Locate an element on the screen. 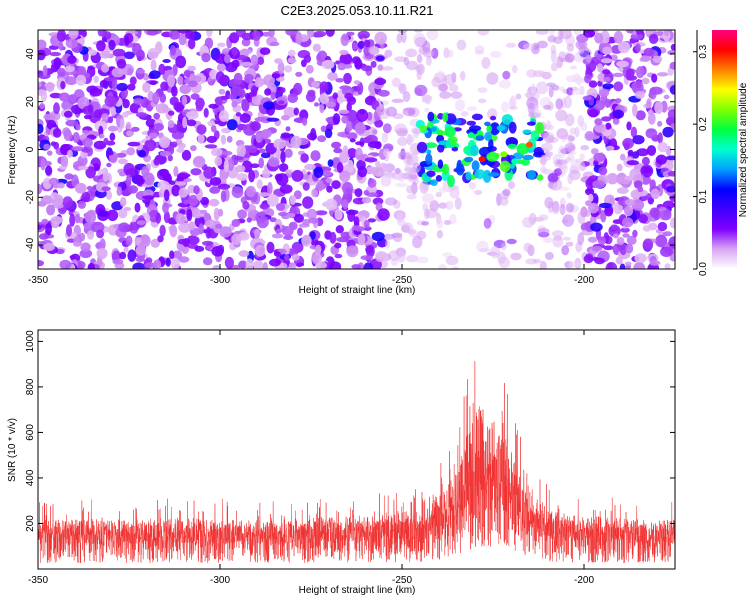 This screenshot has width=750, height=600. snr-x-axis-label: Height of straight line (km) is located at coordinates (357, 590).